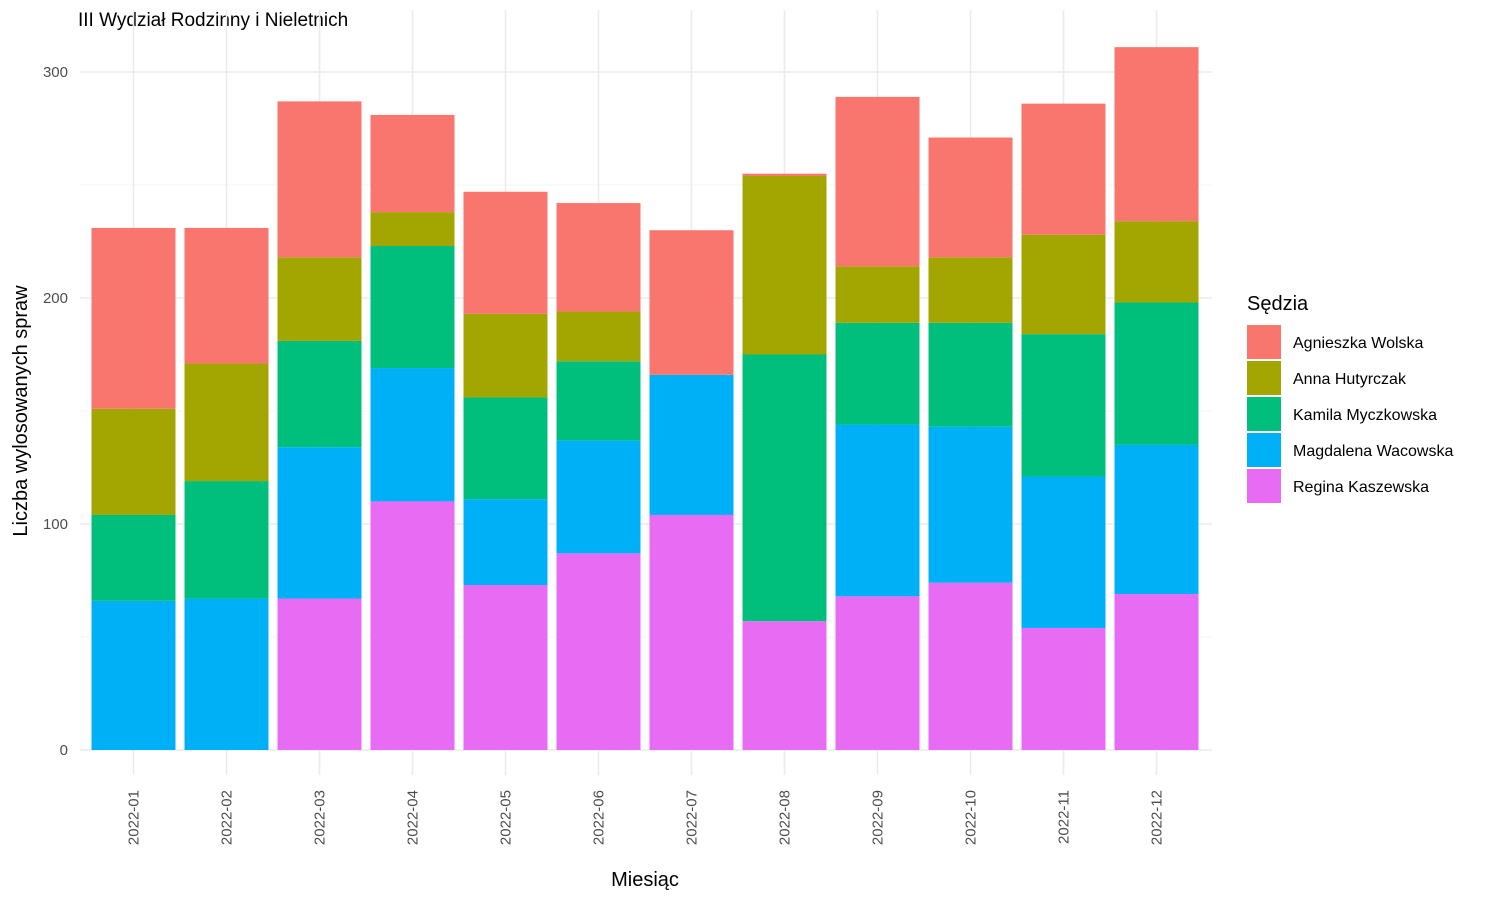  What do you see at coordinates (971, 817) in the screenshot?
I see `x-tick-label: 2022-10` at bounding box center [971, 817].